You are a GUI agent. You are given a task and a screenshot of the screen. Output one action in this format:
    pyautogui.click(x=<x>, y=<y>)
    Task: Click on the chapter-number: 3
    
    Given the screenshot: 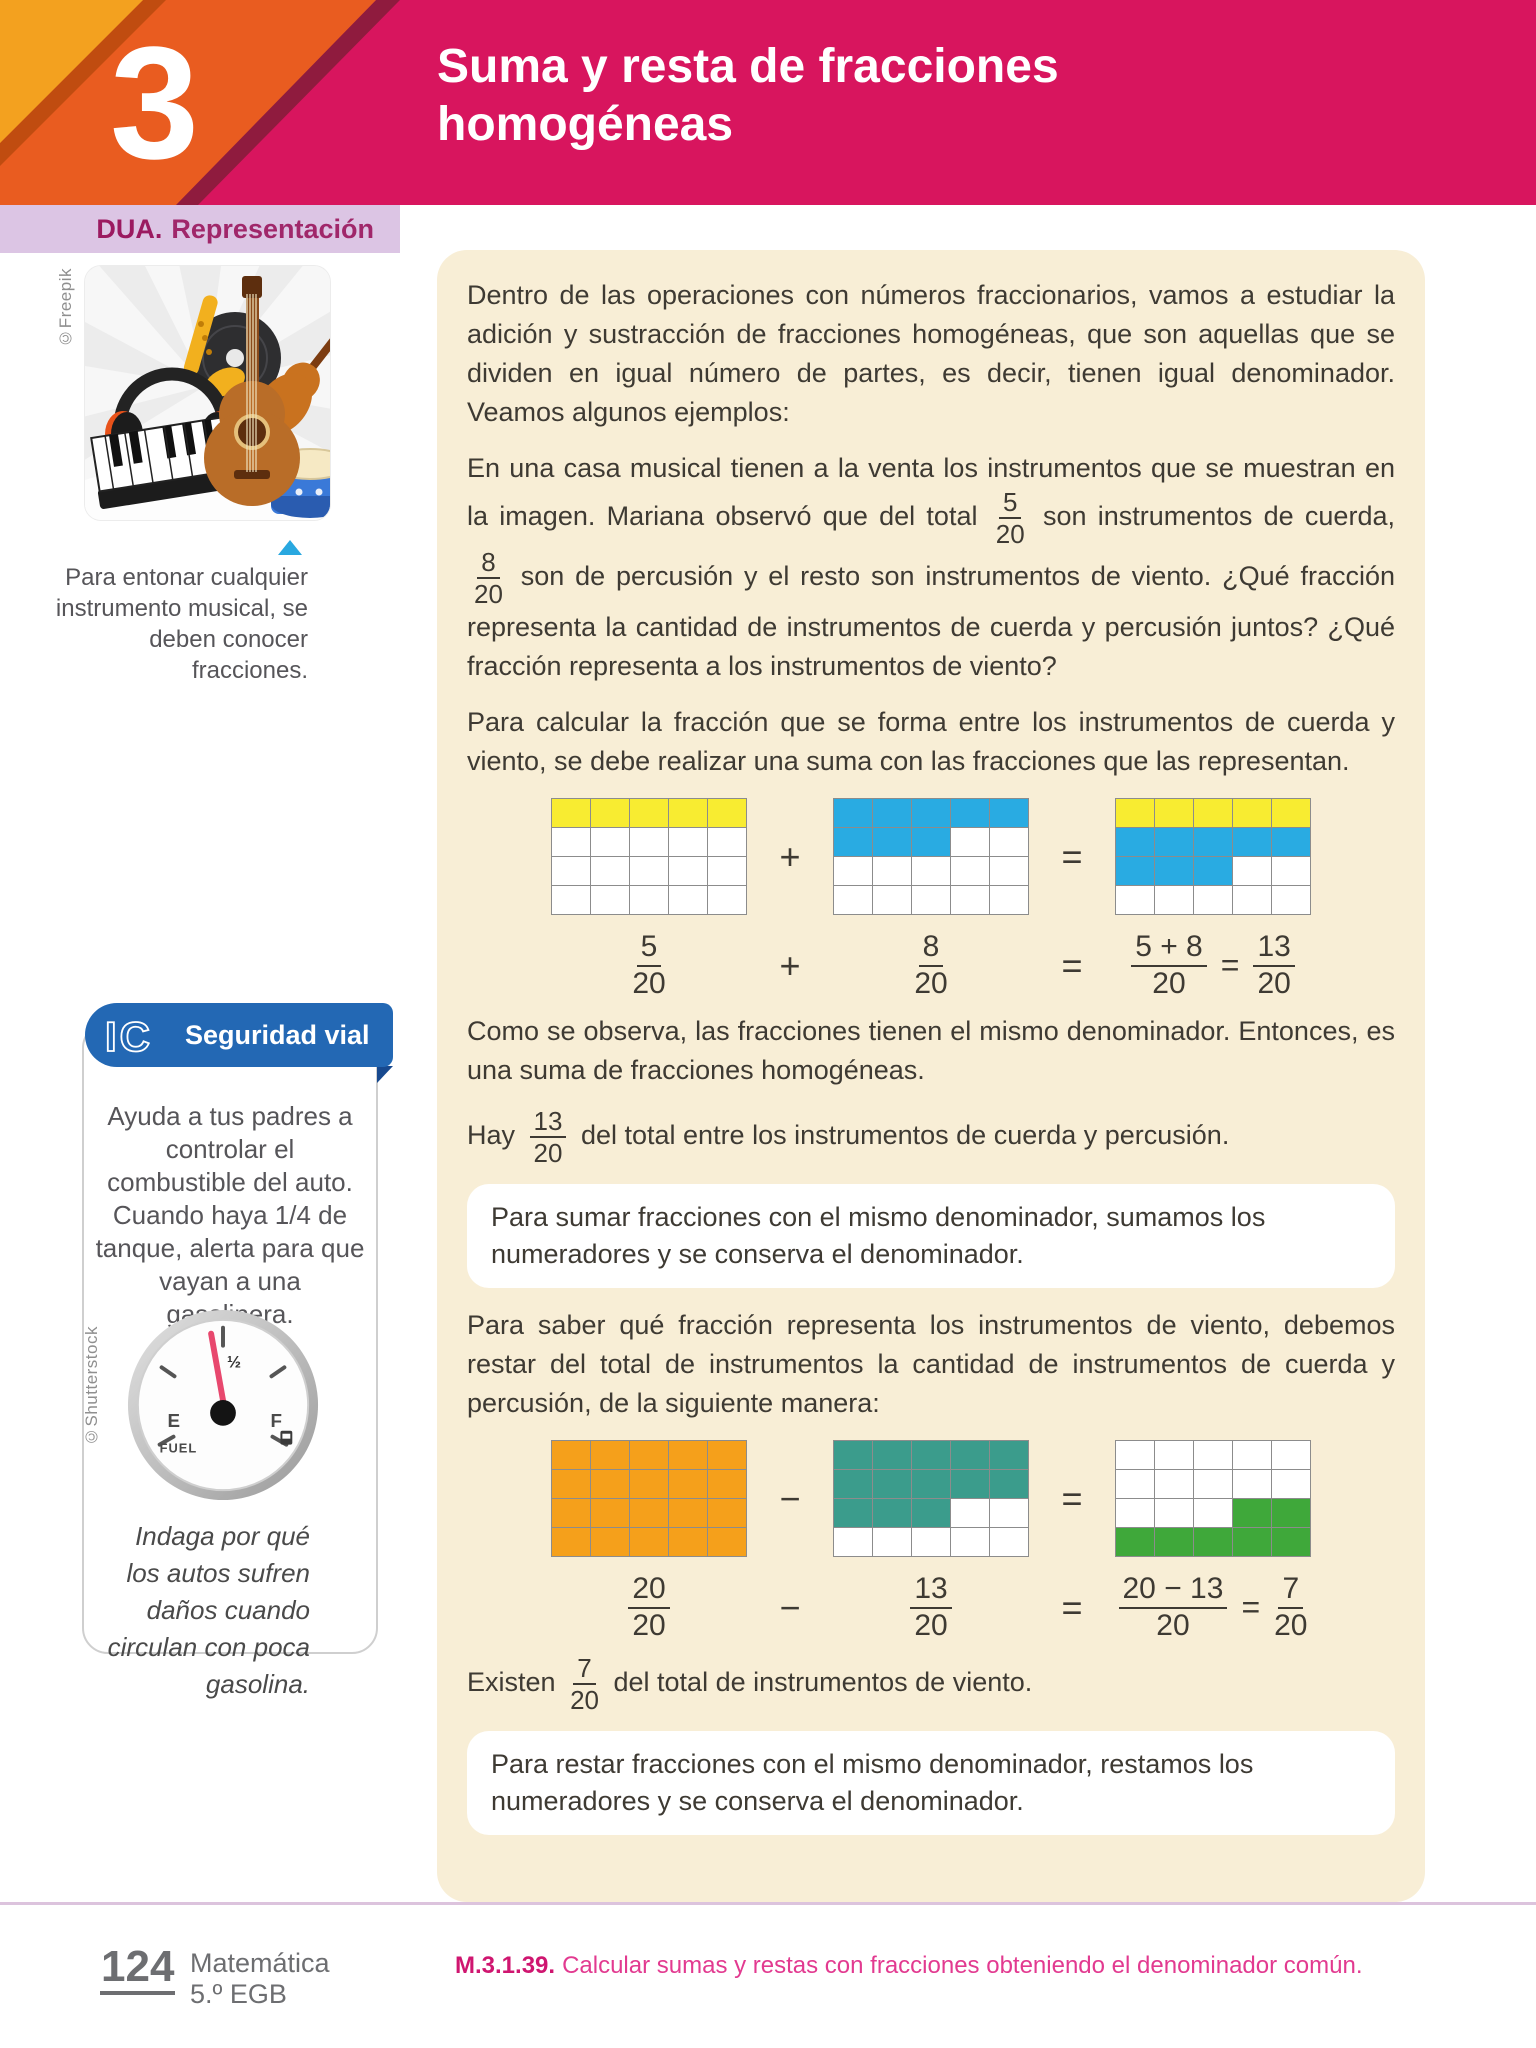 What is the action you would take?
    pyautogui.click(x=154, y=102)
    